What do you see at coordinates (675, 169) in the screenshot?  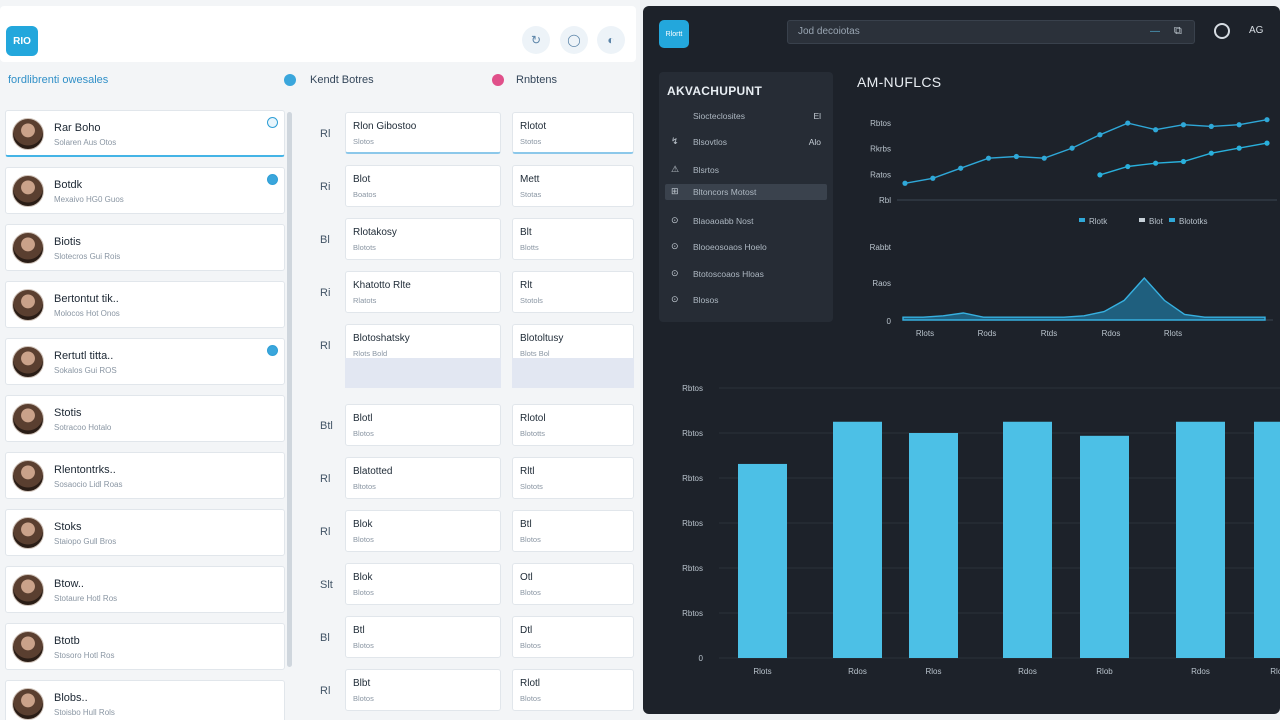 I see `menu-icon: ⚠` at bounding box center [675, 169].